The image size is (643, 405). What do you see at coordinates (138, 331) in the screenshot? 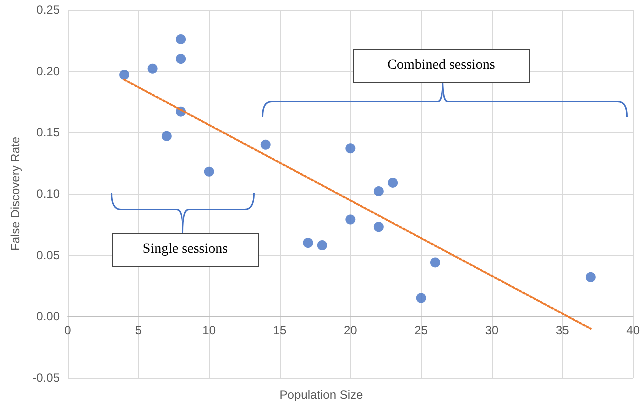
I see `x-tick-label: 5` at bounding box center [138, 331].